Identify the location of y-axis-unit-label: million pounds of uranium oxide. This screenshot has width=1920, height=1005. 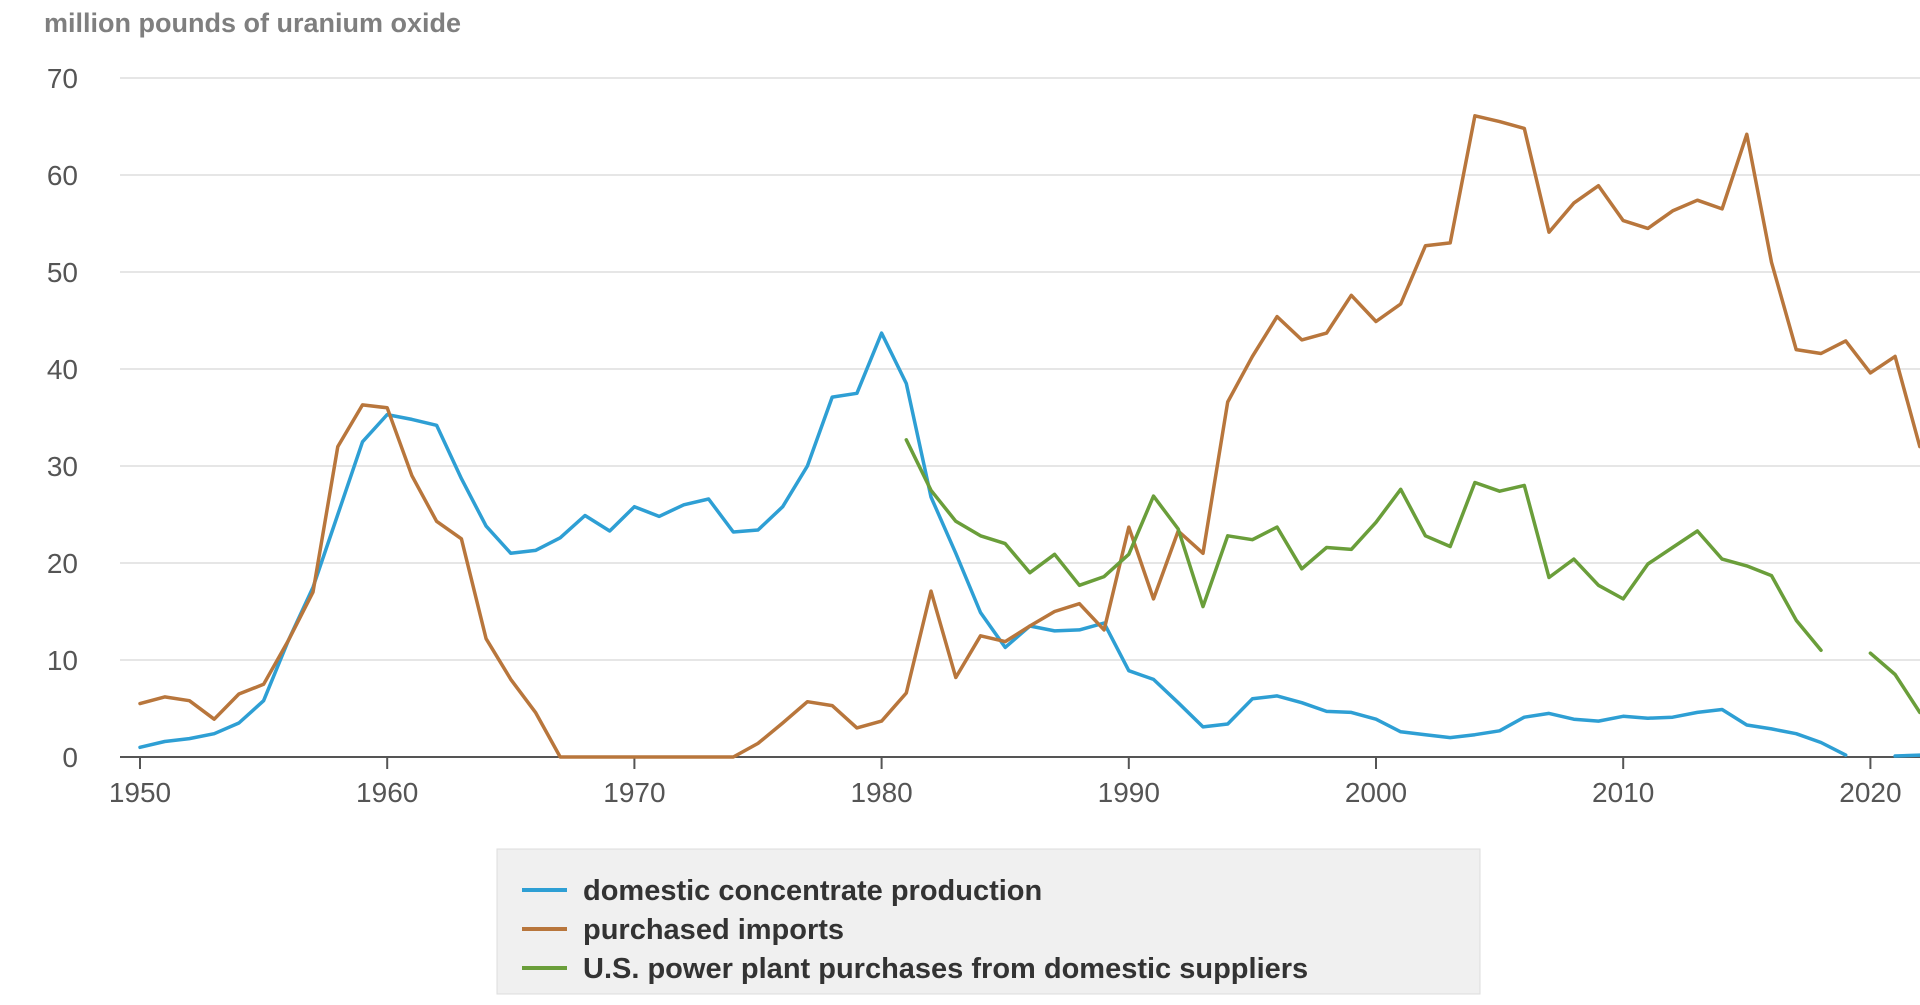
(252, 23).